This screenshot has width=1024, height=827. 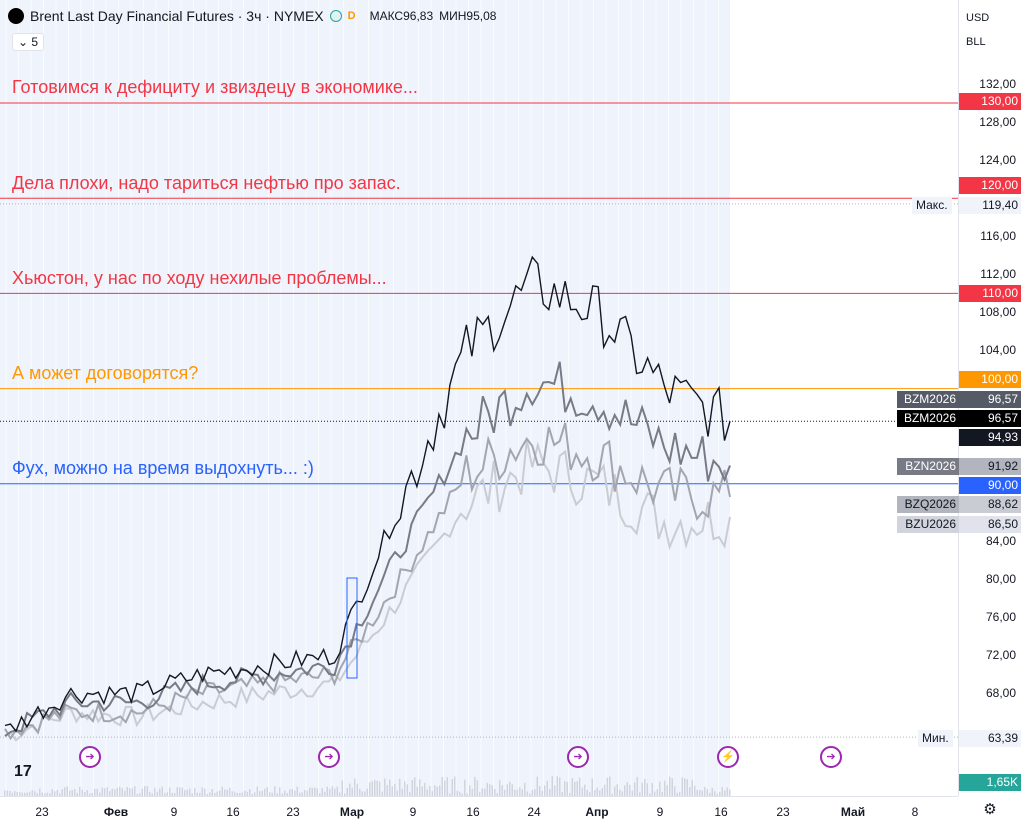 What do you see at coordinates (990, 293) in the screenshot?
I see `level-price-tag-110: 110,00` at bounding box center [990, 293].